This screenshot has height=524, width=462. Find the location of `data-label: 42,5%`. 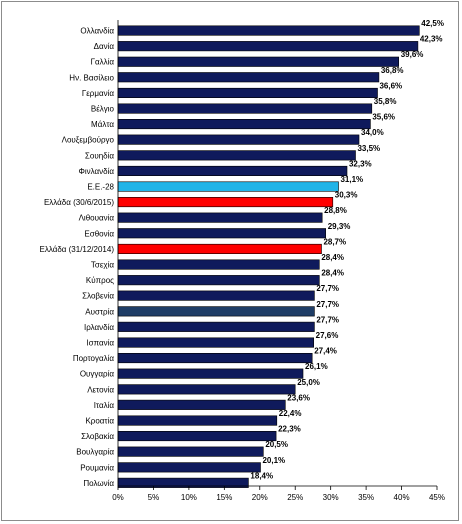

data-label: 42,5% is located at coordinates (432, 23).